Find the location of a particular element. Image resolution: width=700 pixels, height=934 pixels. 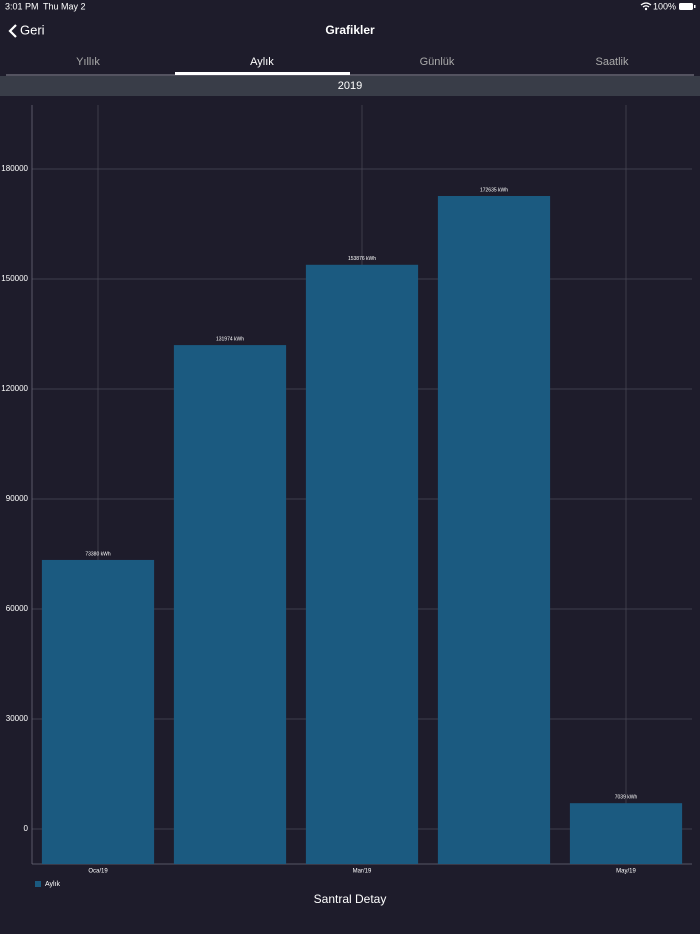

y-tick-label: 30000 is located at coordinates (17, 718).